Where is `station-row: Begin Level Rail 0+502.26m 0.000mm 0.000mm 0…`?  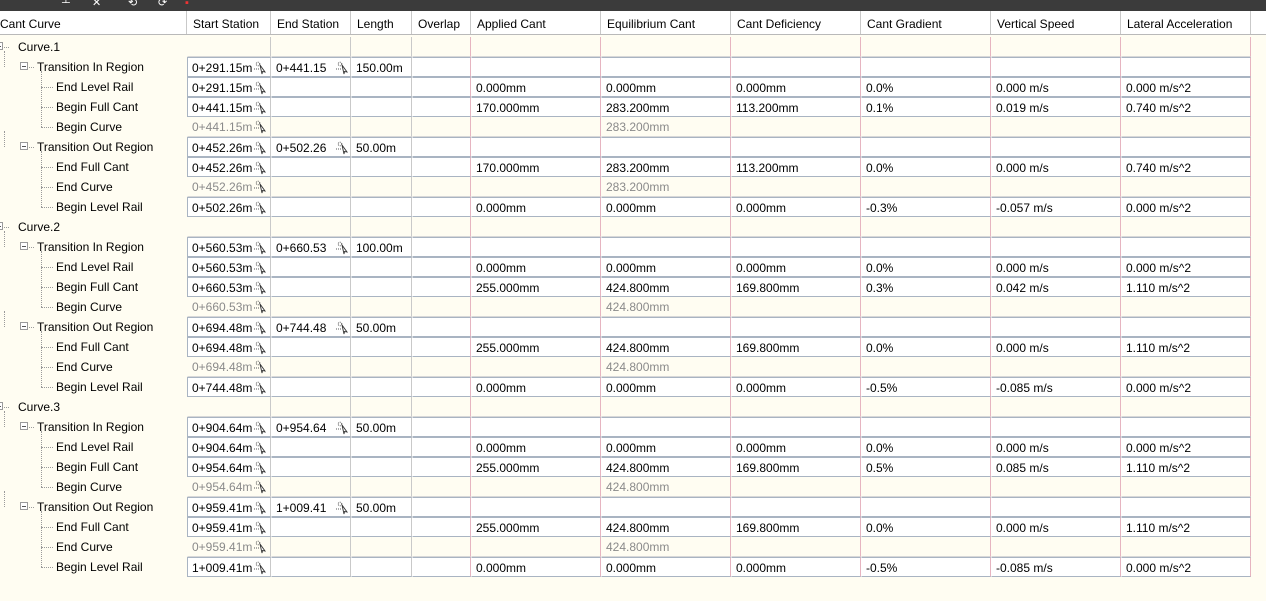
station-row: Begin Level Rail 0+502.26m 0.000mm 0.000mm 0… is located at coordinates (633, 207).